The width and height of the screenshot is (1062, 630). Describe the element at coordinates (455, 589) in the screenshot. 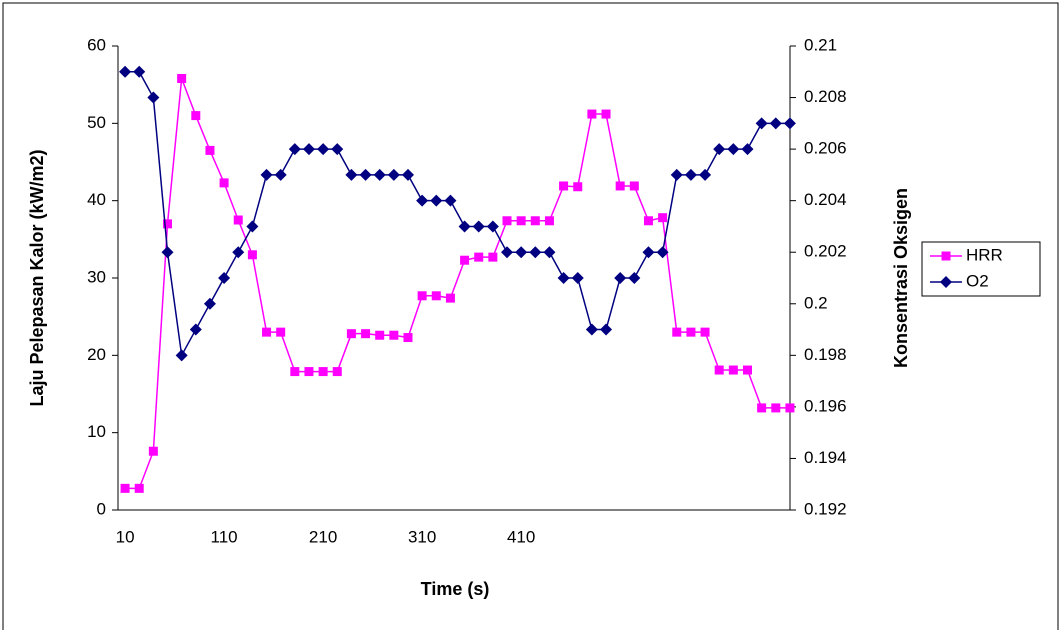

I see `x-axis-title: Time (s)` at that location.